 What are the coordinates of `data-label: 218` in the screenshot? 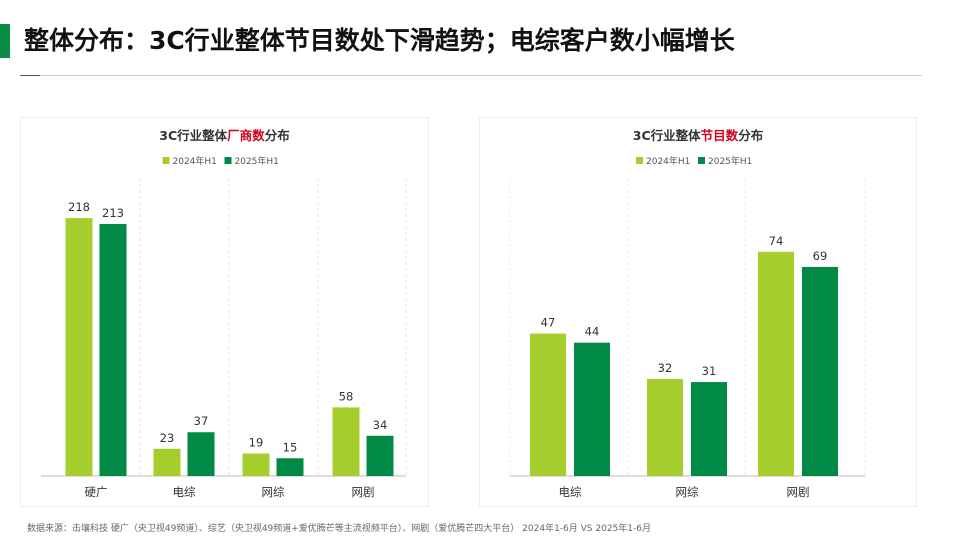 It's located at (79, 207).